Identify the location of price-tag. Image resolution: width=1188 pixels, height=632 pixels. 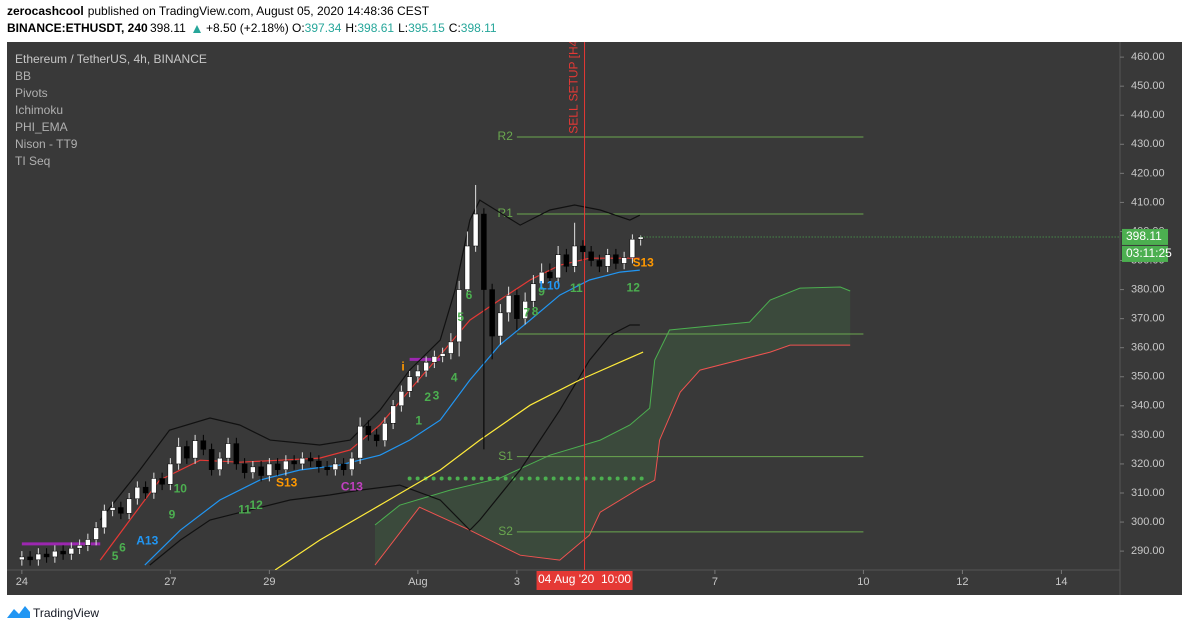
(1145, 236).